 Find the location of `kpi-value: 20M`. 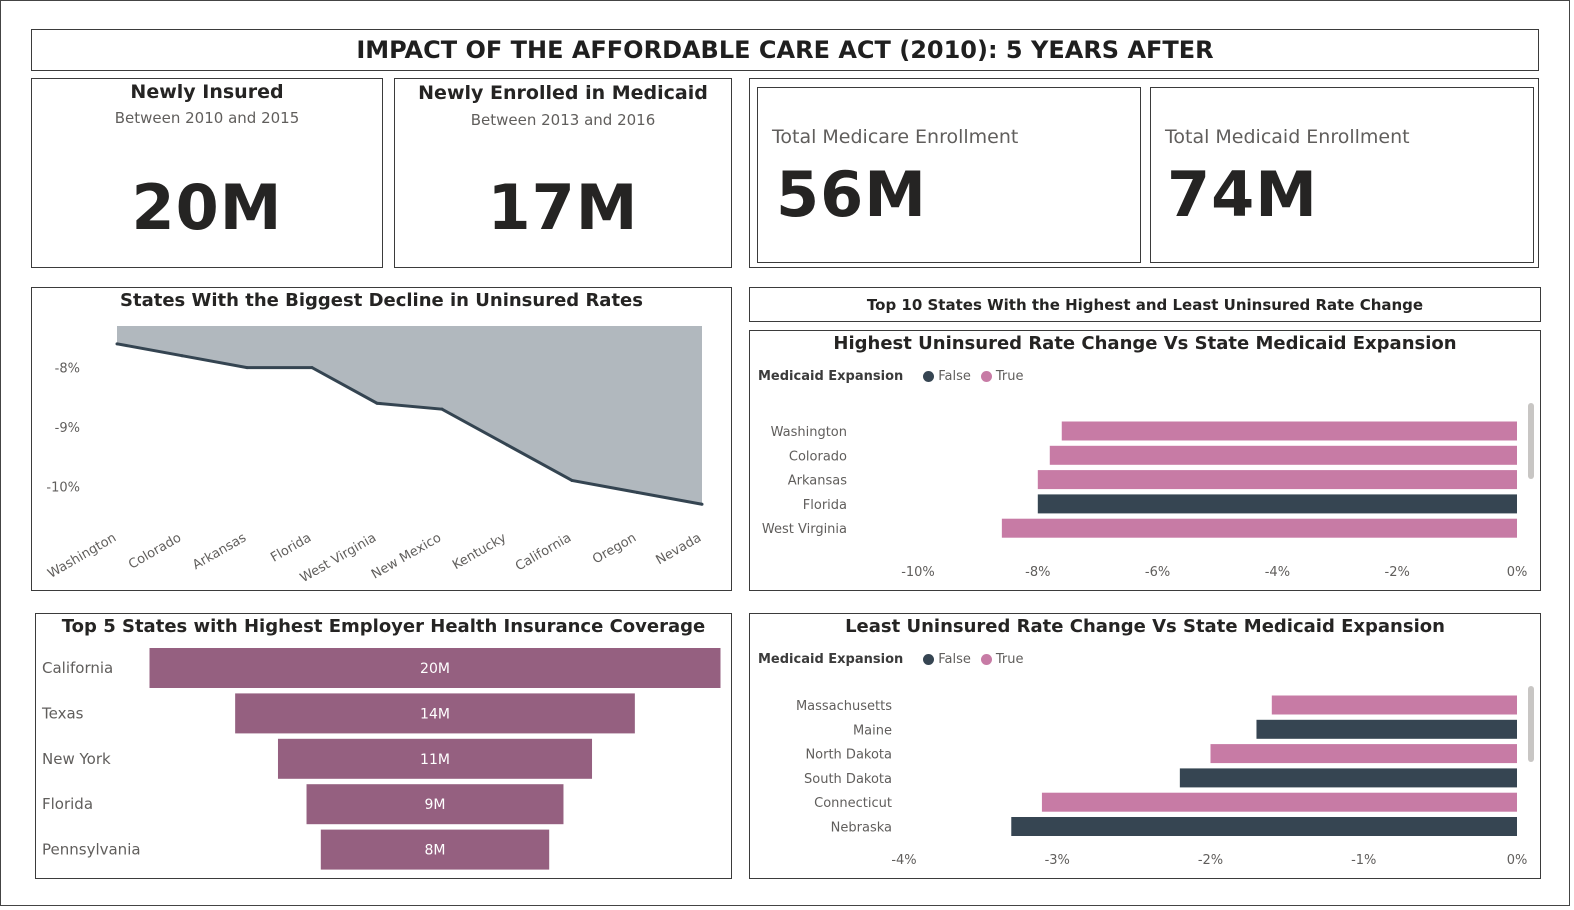

kpi-value: 20M is located at coordinates (207, 207).